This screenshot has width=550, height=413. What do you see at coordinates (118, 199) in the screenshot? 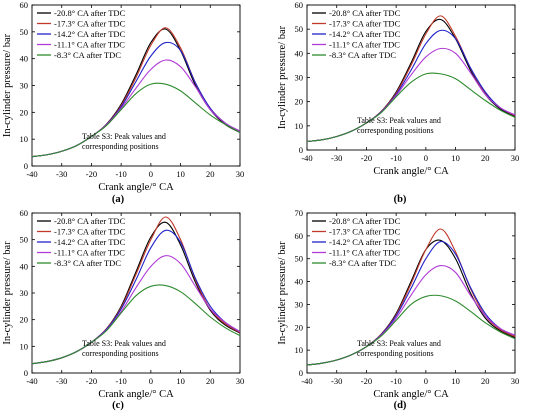
I see `panel-label: (a)` at bounding box center [118, 199].